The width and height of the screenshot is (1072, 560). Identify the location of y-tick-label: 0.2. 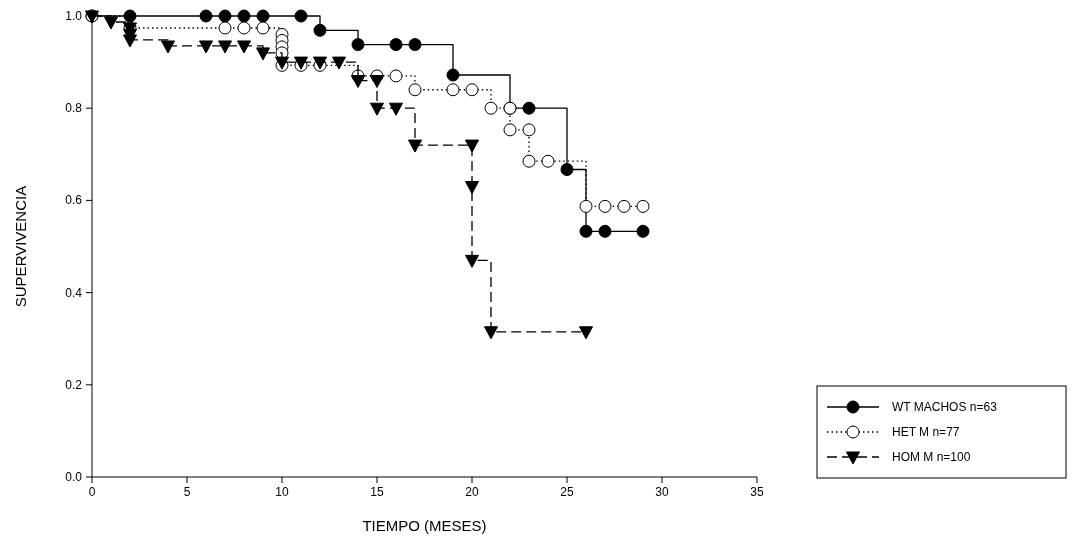
(74, 384).